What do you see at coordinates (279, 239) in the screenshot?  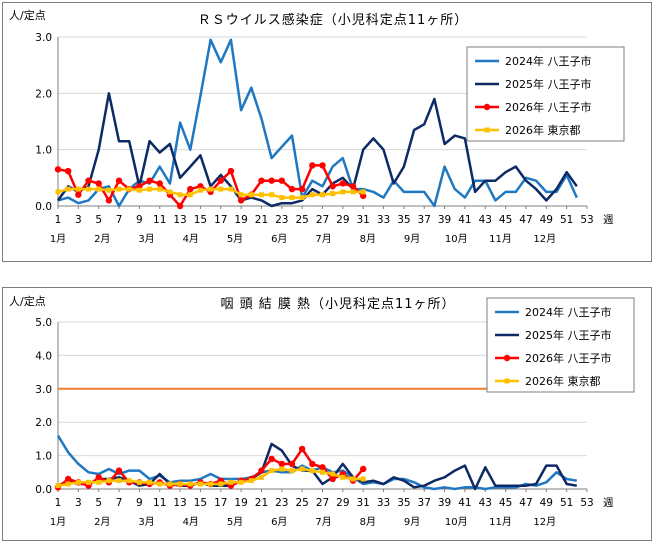 I see `month-label: 6月` at bounding box center [279, 239].